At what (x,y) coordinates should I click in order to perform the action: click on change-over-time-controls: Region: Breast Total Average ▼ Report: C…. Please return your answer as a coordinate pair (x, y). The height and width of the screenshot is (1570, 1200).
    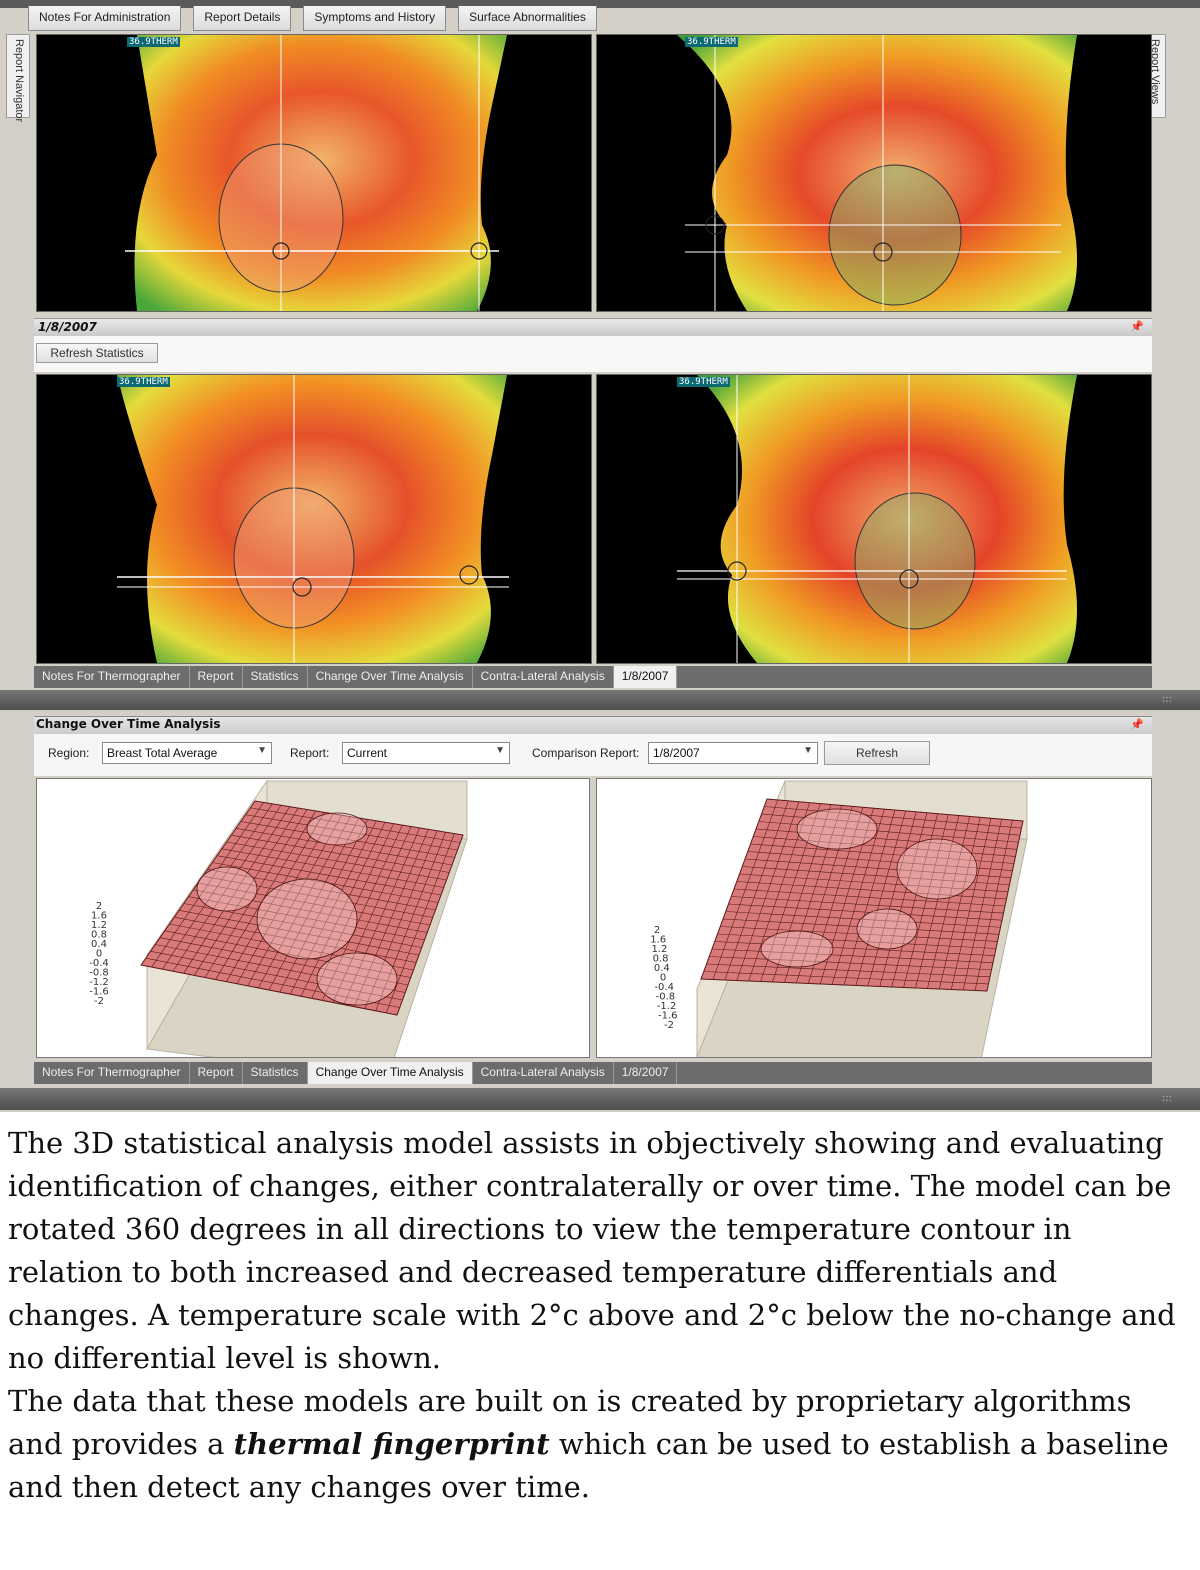
    Looking at the image, I should click on (593, 755).